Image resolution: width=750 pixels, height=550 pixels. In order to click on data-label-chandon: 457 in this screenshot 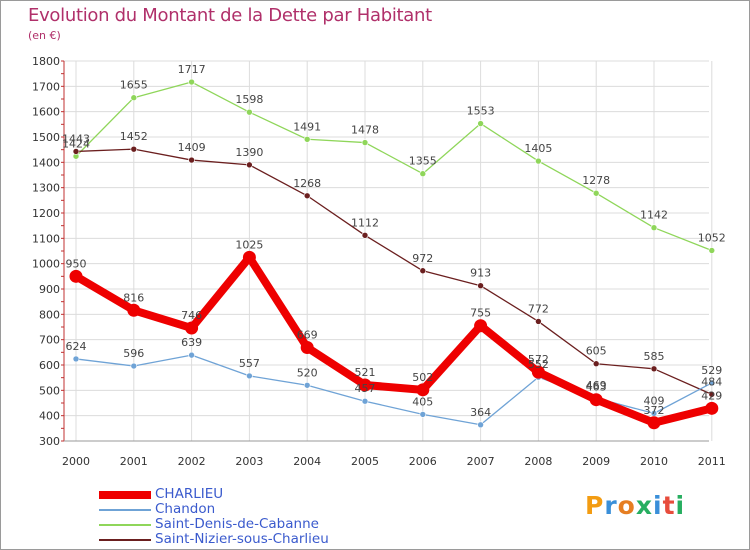, I will do `click(365, 388)`.